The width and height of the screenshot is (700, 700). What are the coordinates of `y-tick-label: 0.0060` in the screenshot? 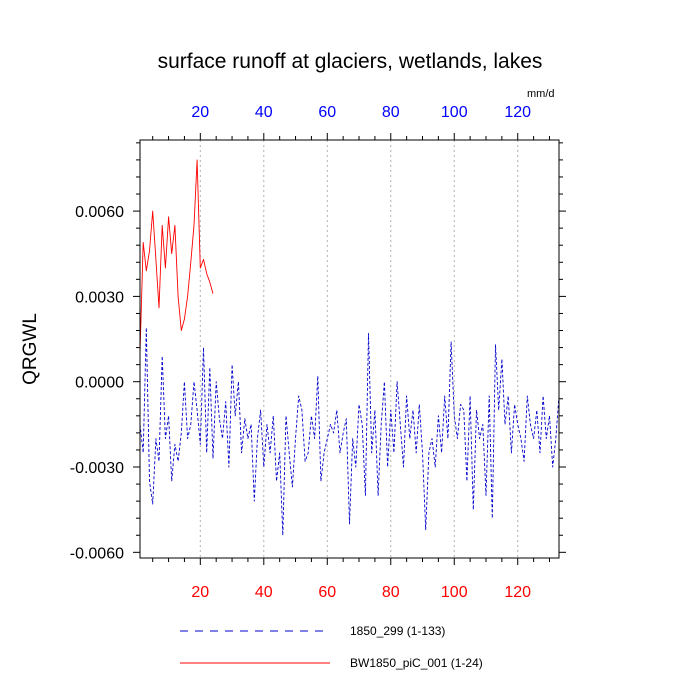 It's located at (99, 212).